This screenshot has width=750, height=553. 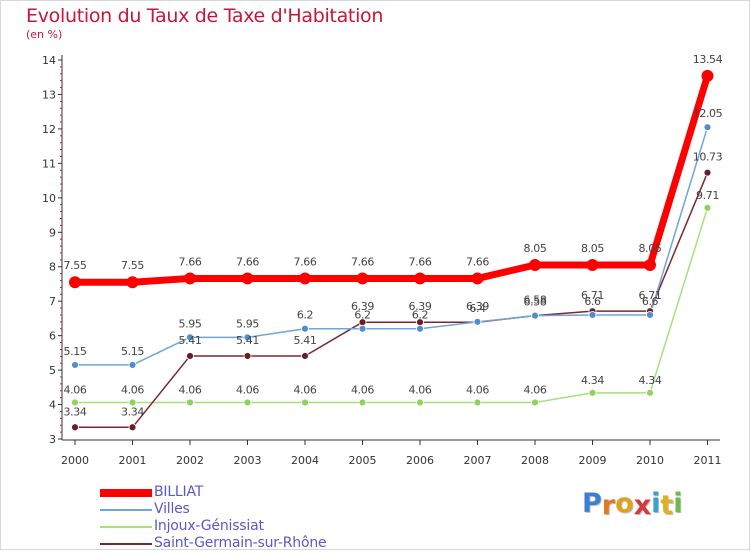 What do you see at coordinates (52, 301) in the screenshot?
I see `y-tick-label: 7` at bounding box center [52, 301].